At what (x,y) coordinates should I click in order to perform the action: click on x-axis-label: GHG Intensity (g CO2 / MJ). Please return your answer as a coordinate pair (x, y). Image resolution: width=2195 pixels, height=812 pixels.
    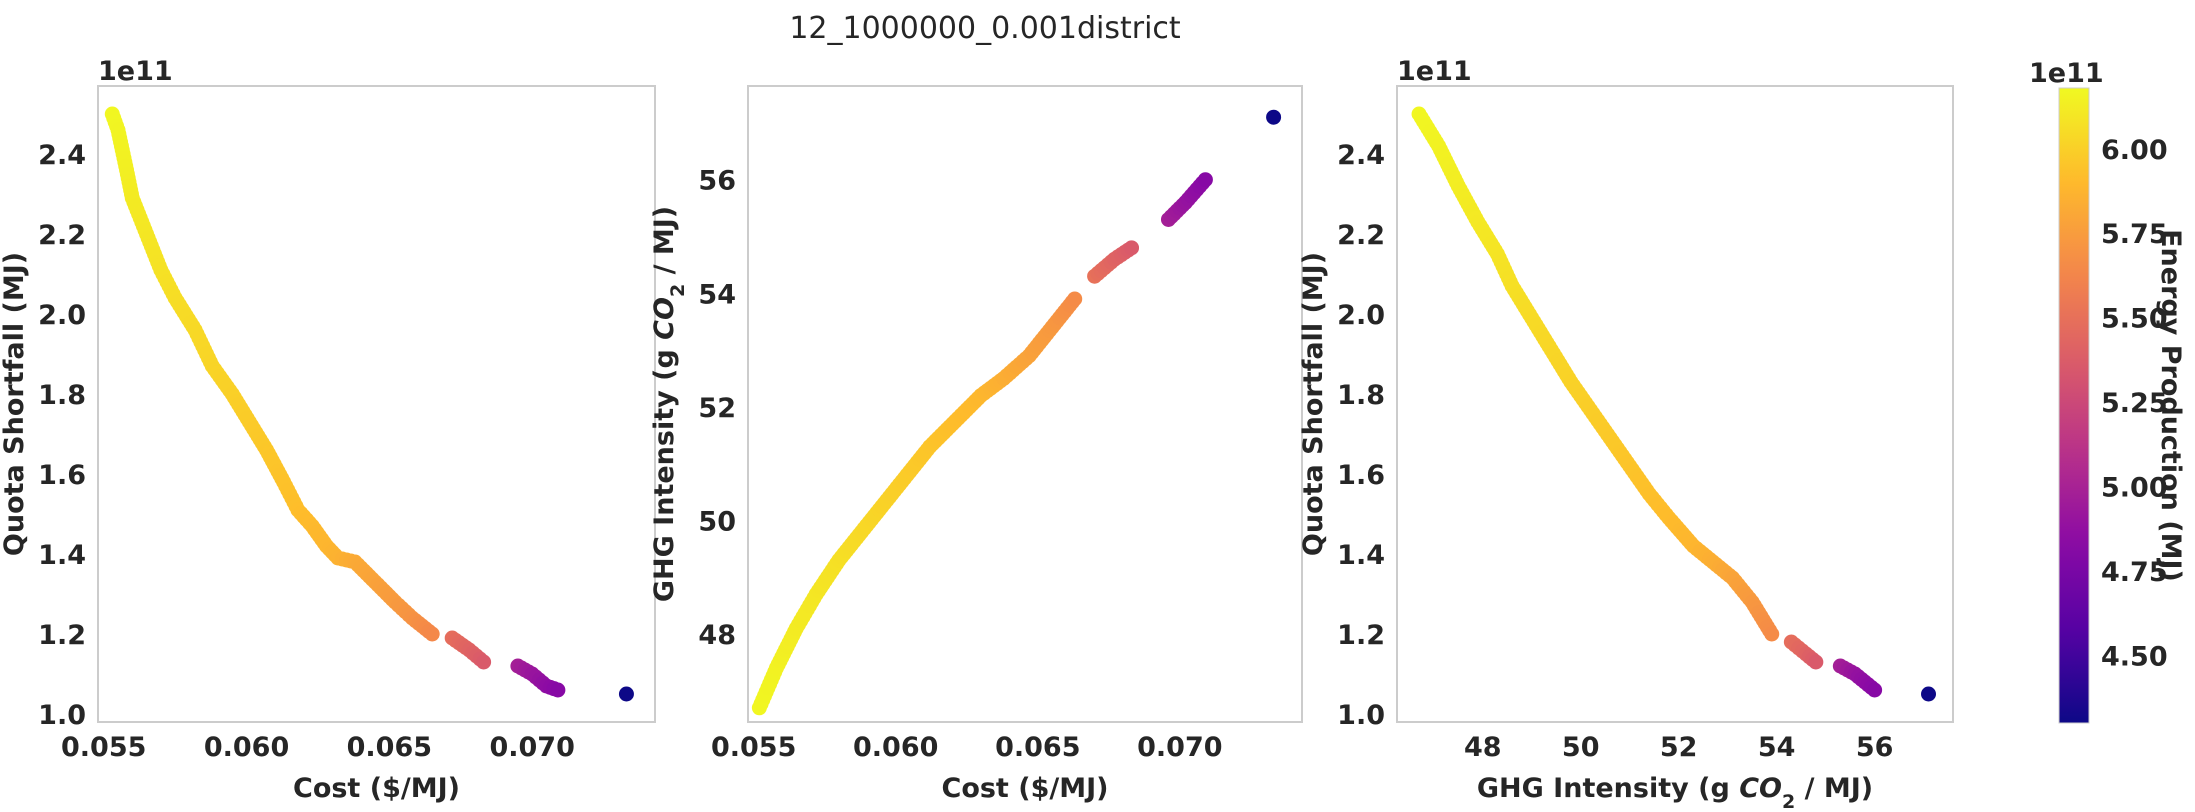
    Looking at the image, I should click on (1675, 792).